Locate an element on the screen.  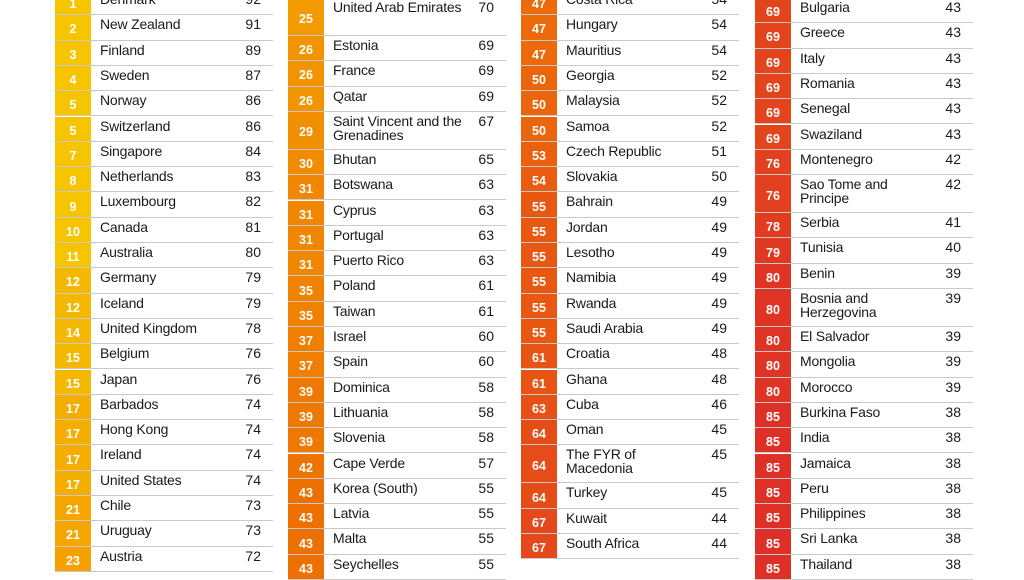
country-name: Benin is located at coordinates (817, 272).